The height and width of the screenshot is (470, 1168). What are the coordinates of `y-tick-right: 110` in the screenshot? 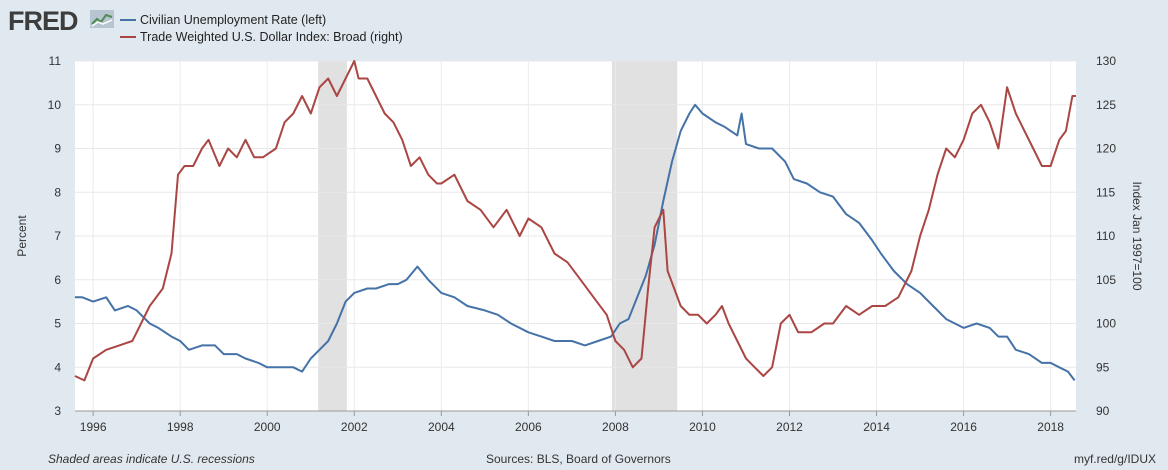 It's located at (1105, 236).